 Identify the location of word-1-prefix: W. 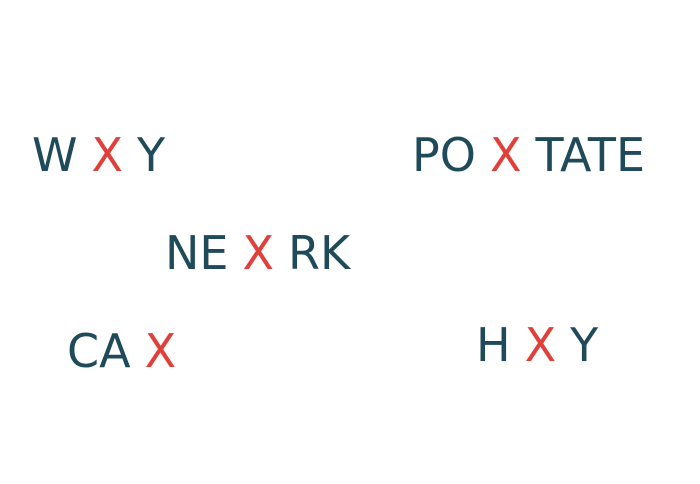
(55, 155).